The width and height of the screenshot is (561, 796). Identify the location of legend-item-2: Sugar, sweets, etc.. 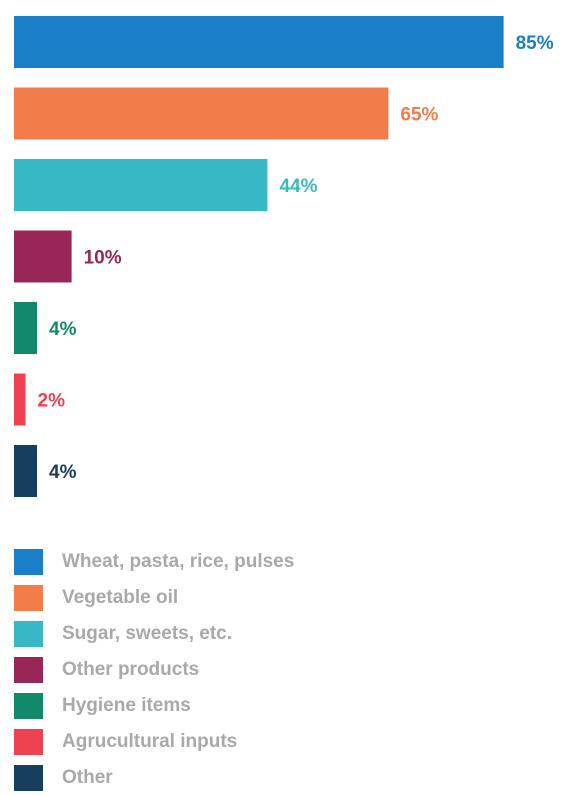
(284, 634).